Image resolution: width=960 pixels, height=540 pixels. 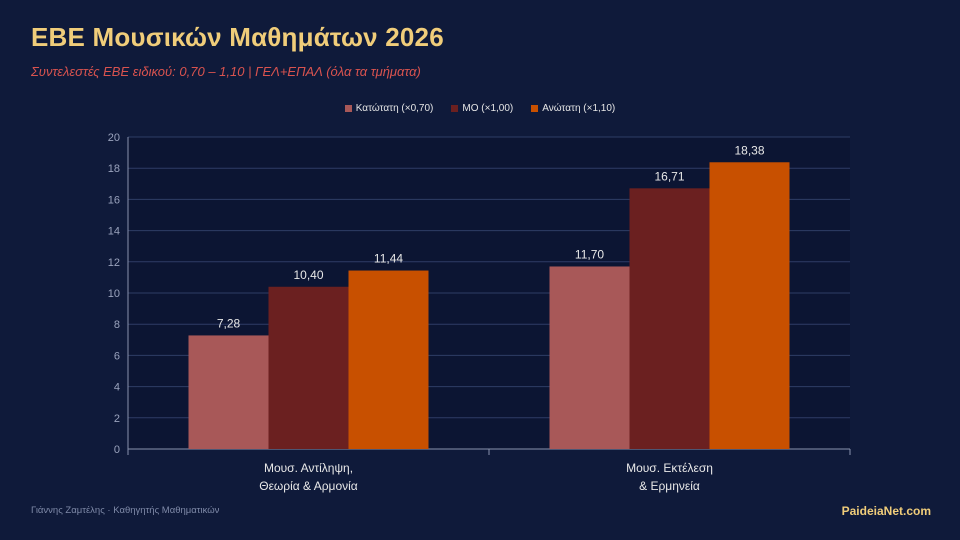 What do you see at coordinates (669, 176) in the screenshot?
I see `data-label: 16,71` at bounding box center [669, 176].